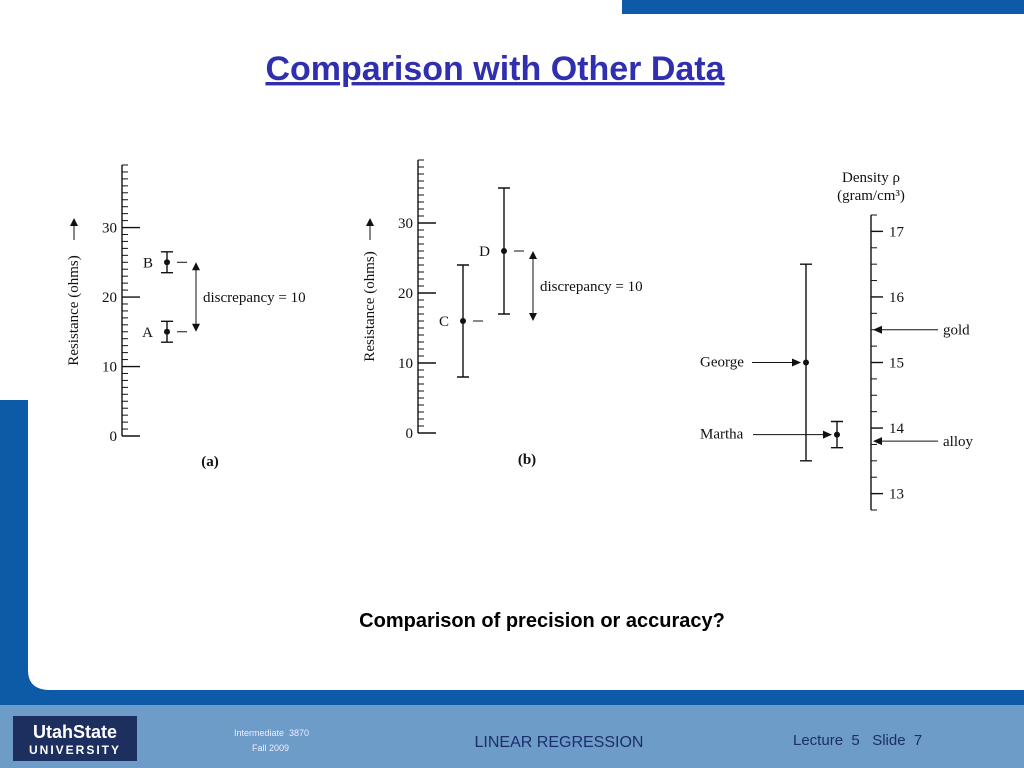  What do you see at coordinates (75, 750) in the screenshot?
I see `logo-bottom: UNIVERSITY` at bounding box center [75, 750].